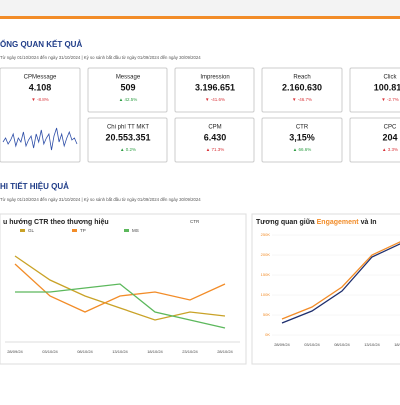 The width and height of the screenshot is (400, 405). Describe the element at coordinates (215, 99) in the screenshot. I see `kpi-change: ▼ -41.6%` at that location.